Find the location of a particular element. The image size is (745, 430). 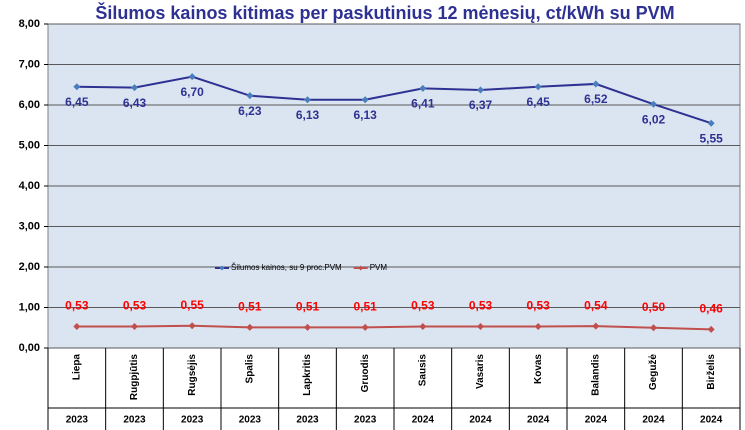

x-tick-label: Vasaris is located at coordinates (480, 371).